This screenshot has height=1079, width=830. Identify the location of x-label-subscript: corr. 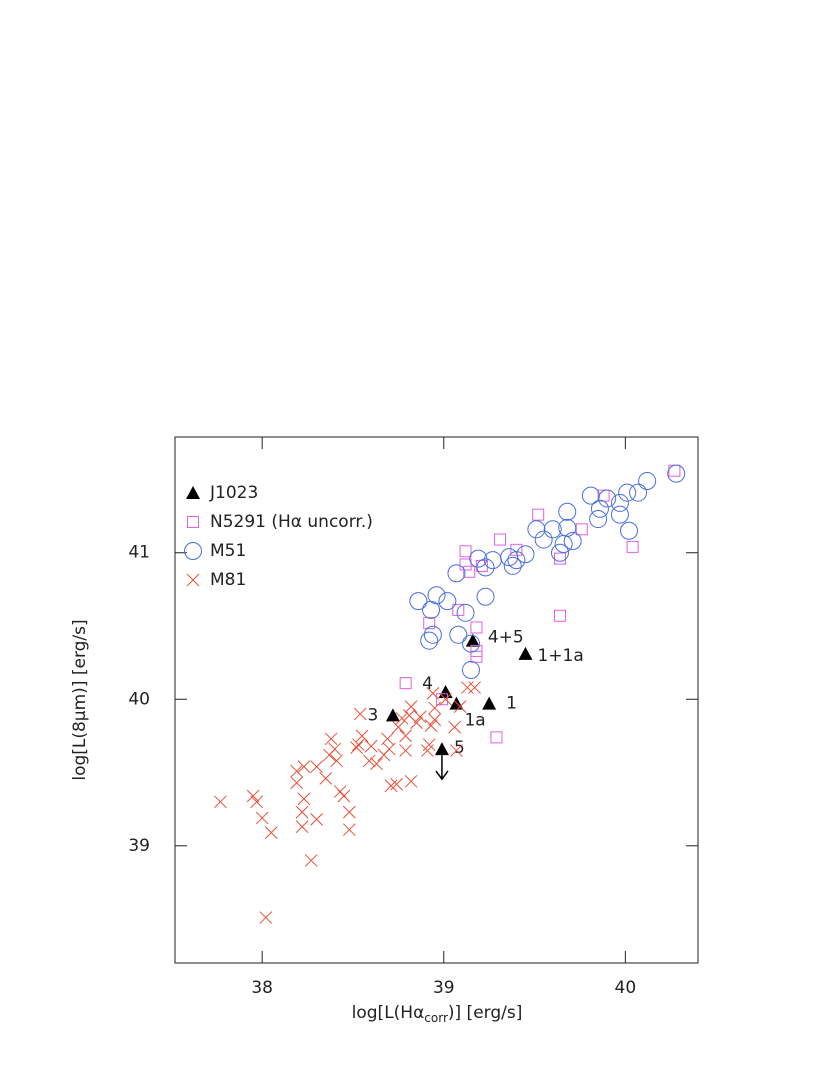
(436, 1018).